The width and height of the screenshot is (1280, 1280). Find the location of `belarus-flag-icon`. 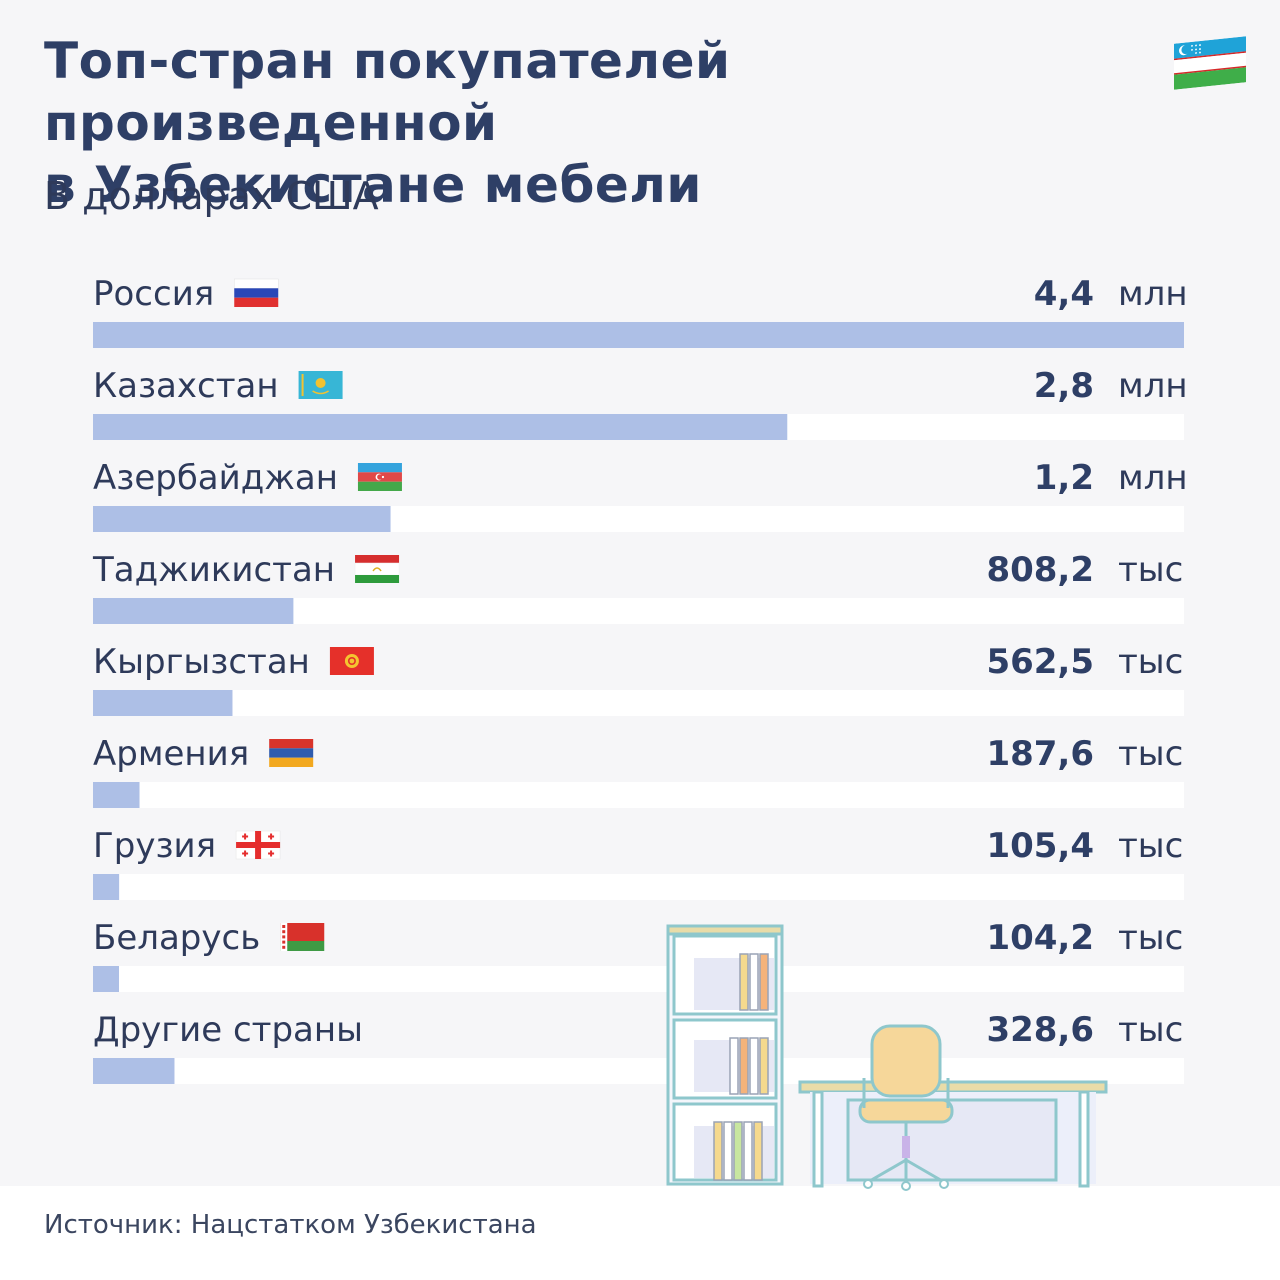

belarus-flag-icon is located at coordinates (302, 937).